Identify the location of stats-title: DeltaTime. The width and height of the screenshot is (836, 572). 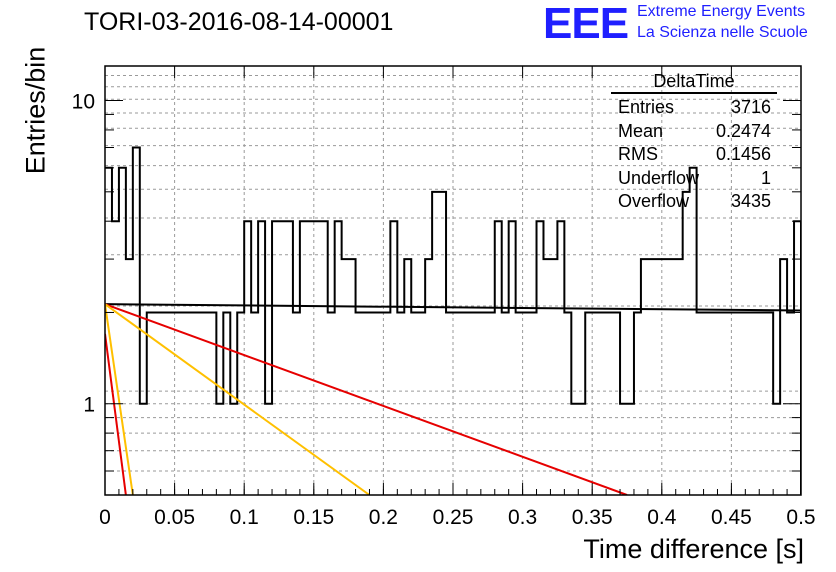
(694, 81).